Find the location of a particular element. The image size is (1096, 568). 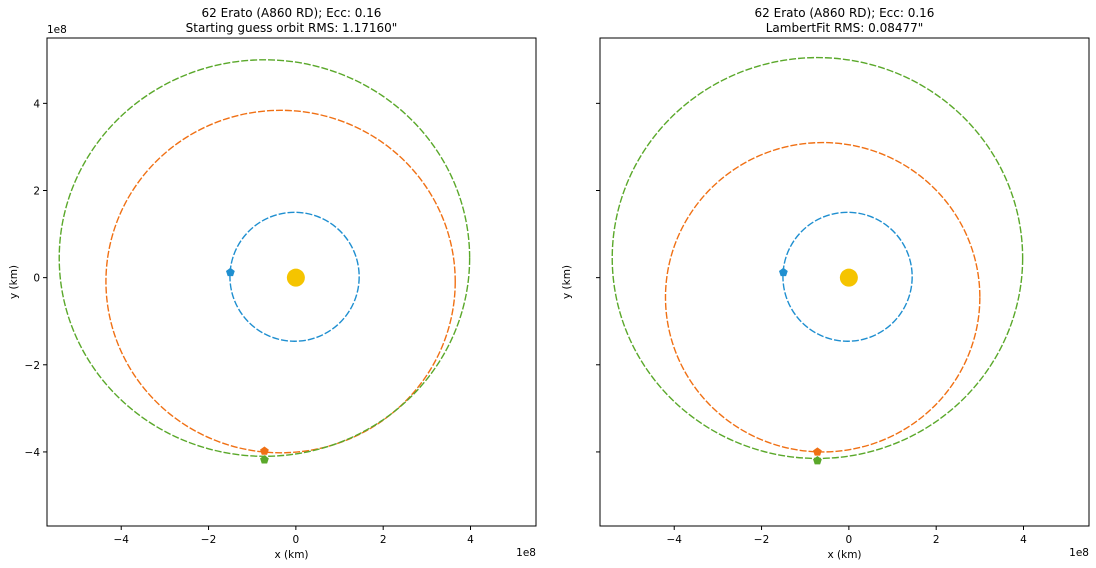

y-tick-label: 4 is located at coordinates (36, 104).